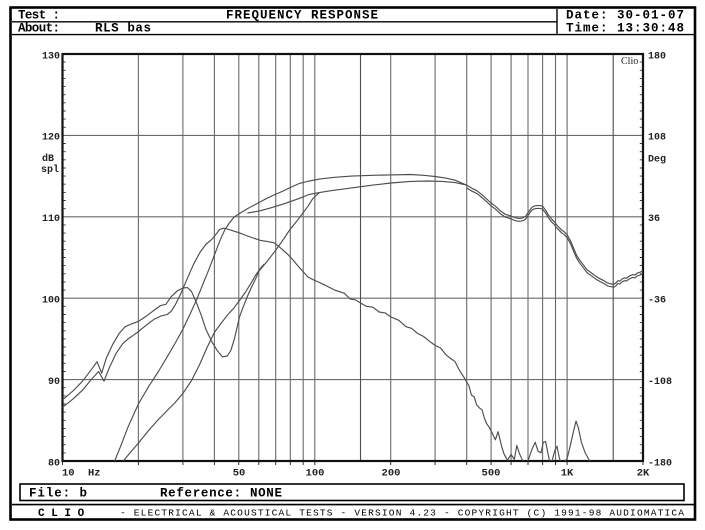 This screenshot has width=705, height=530. Describe the element at coordinates (51, 56) in the screenshot. I see `svg-text: 130` at that location.